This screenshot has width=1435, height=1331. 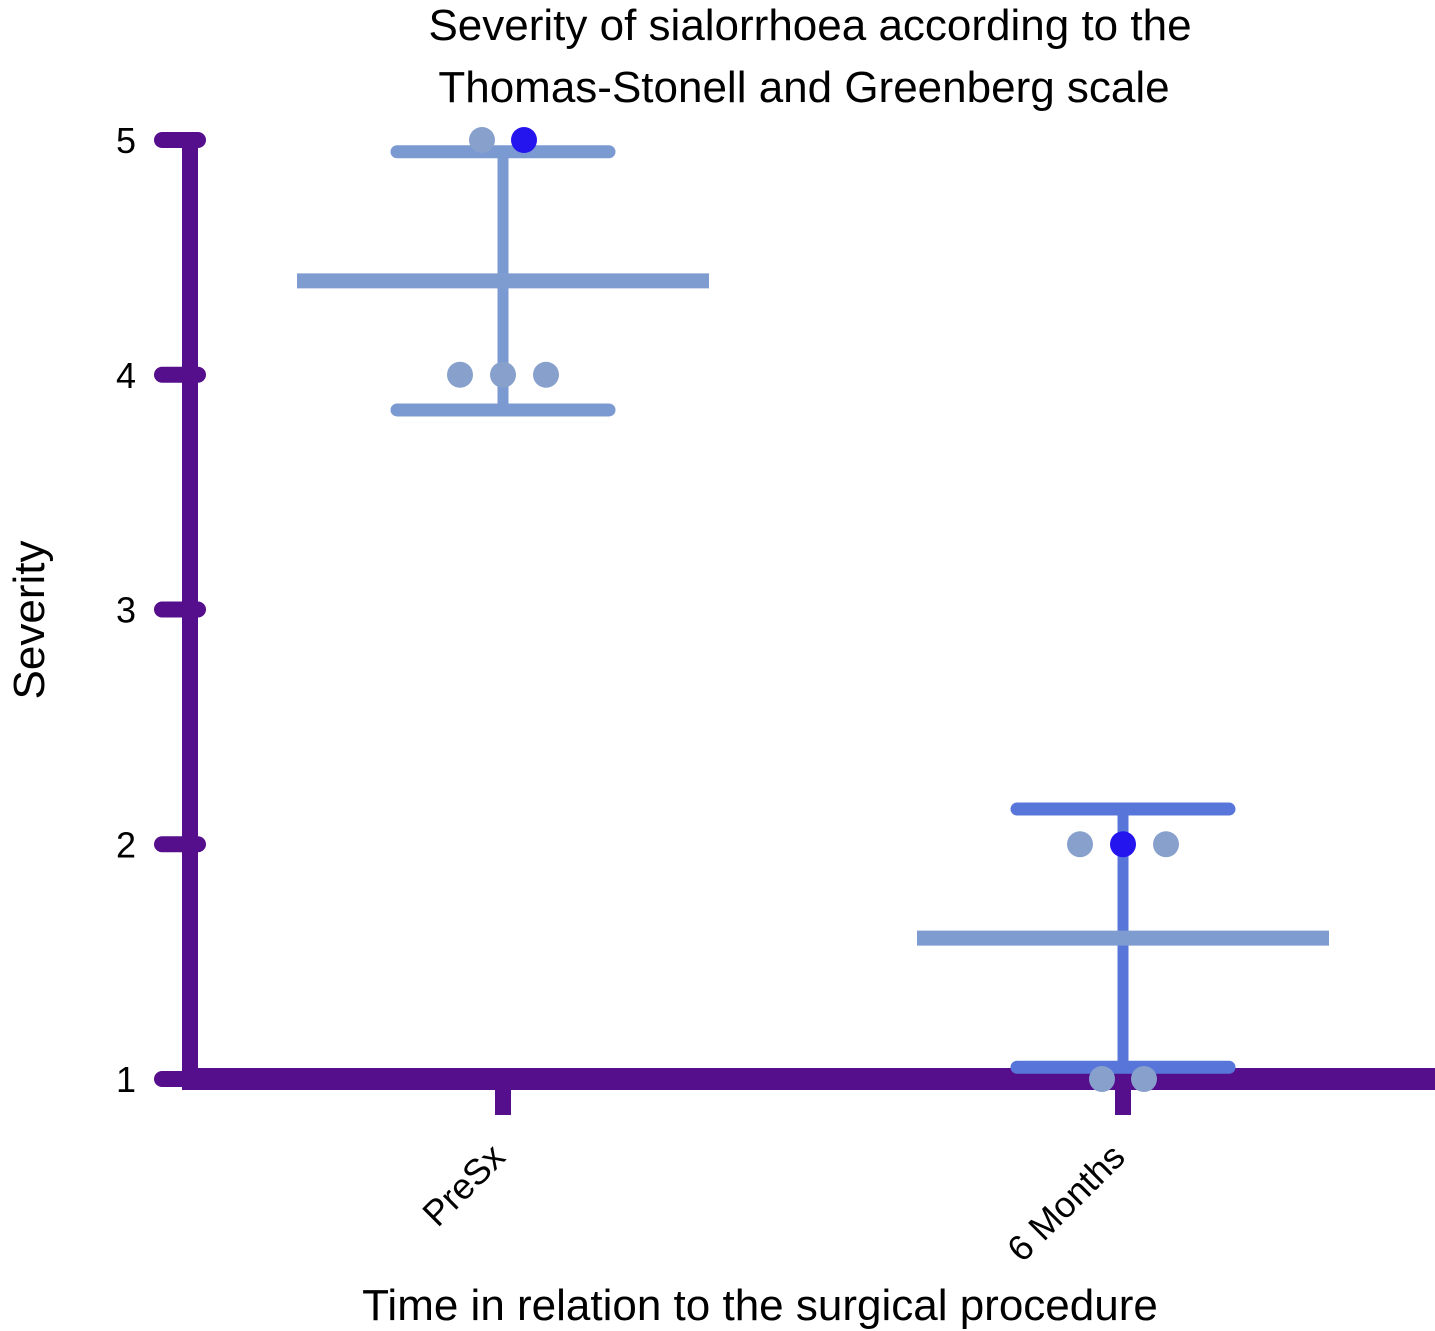 What do you see at coordinates (126, 140) in the screenshot?
I see `y-tick-label-5: 5` at bounding box center [126, 140].